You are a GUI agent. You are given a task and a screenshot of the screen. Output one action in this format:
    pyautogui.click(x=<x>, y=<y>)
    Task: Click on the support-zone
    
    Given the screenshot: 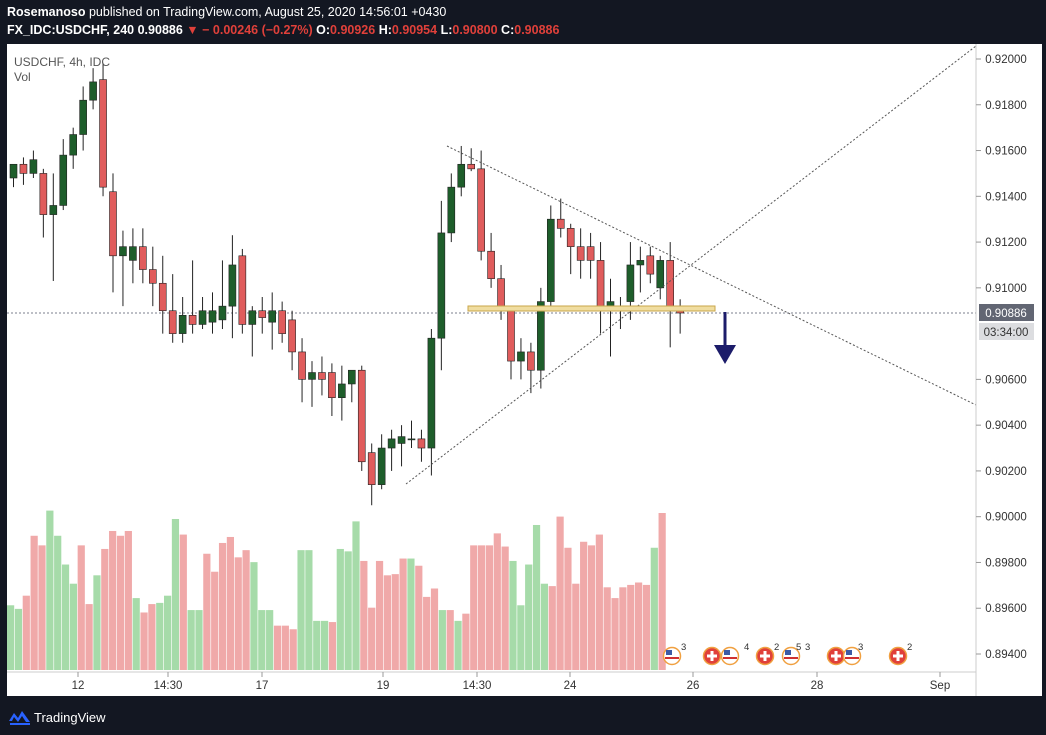 What is the action you would take?
    pyautogui.click(x=591, y=308)
    